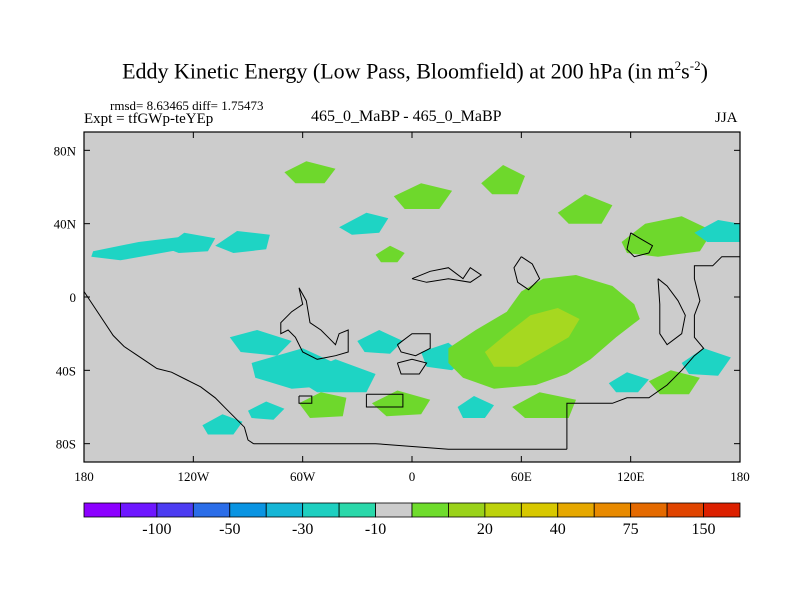 The height and width of the screenshot is (600, 800). I want to click on title-mid: s, so click(685, 71).